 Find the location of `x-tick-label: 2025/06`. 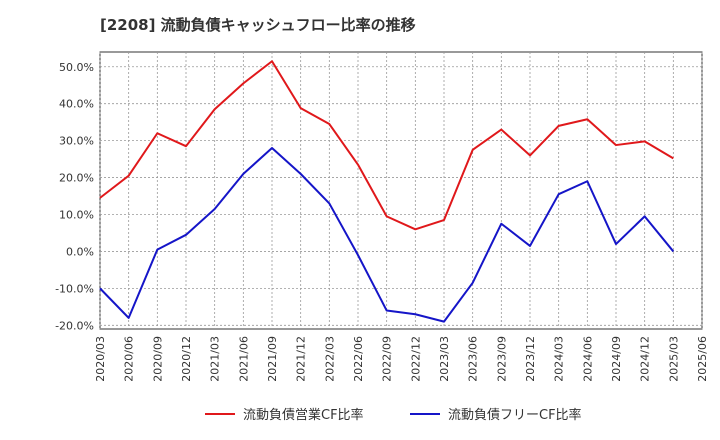

x-tick-label: 2025/06 is located at coordinates (702, 359).